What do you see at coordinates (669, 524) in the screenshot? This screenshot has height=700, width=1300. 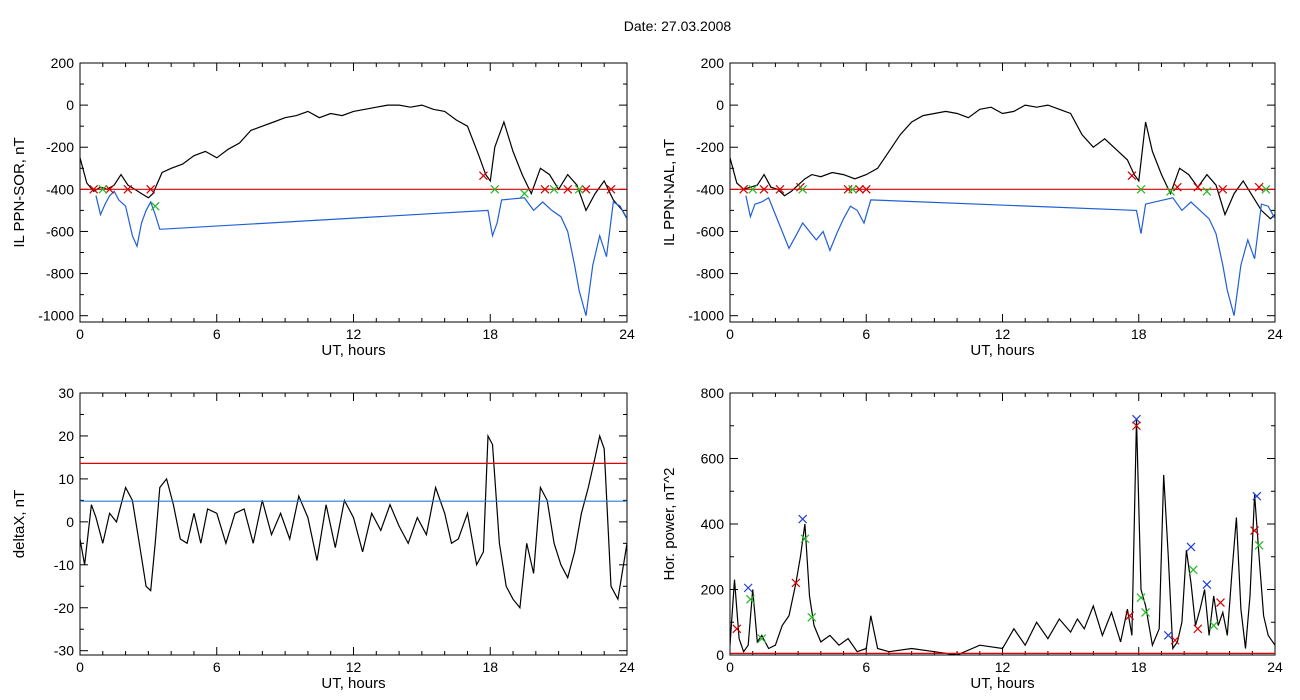 I see `y-axis-label: Hor. power, nT^2` at bounding box center [669, 524].